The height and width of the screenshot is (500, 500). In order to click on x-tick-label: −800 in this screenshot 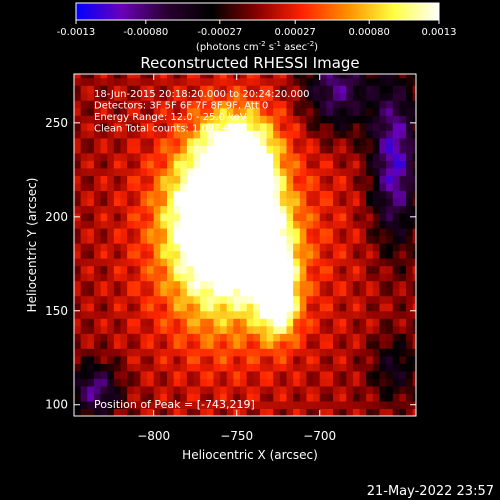, I will do `click(153, 436)`.